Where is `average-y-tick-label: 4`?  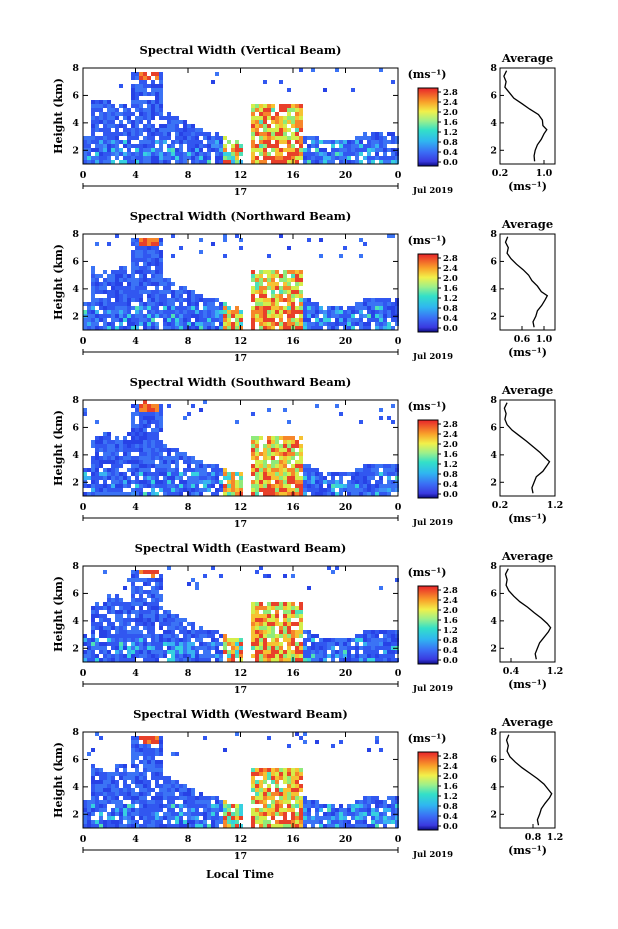 average-y-tick-label: 4 is located at coordinates (493, 621).